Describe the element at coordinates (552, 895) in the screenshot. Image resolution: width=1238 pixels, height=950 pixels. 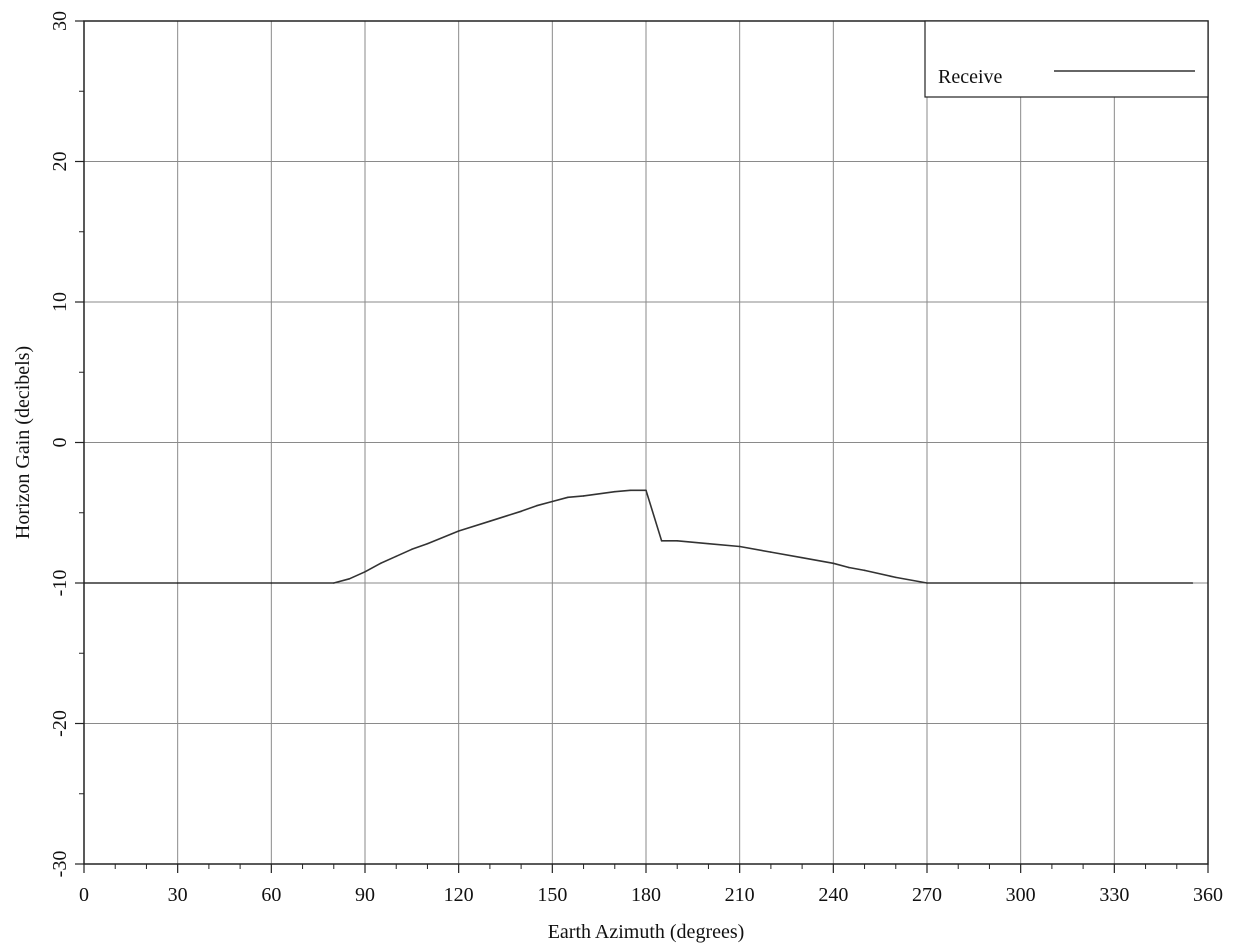
I see `x-tick-label: 150` at that location.